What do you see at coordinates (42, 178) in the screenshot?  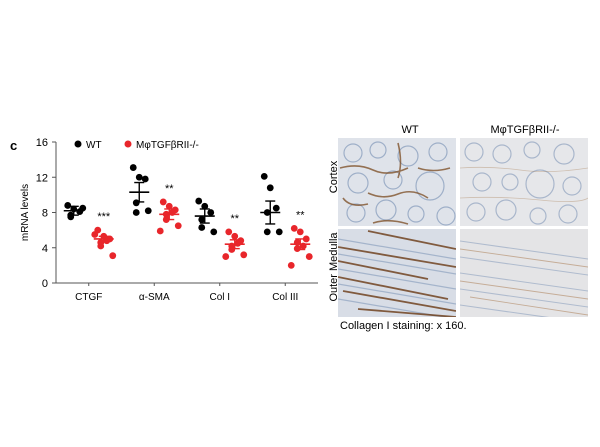 I see `y-tick-label: 12` at bounding box center [42, 178].